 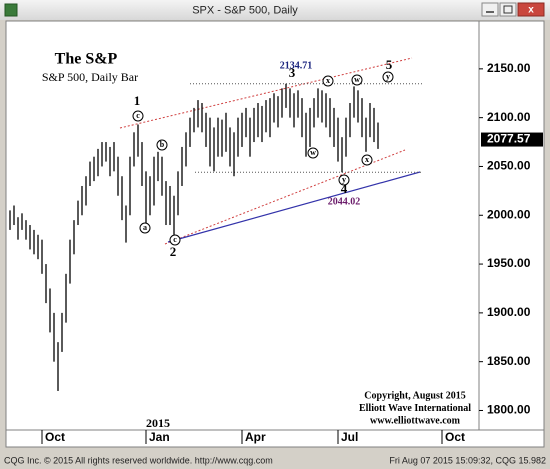 I want to click on wave-label: 2, so click(x=173, y=251).